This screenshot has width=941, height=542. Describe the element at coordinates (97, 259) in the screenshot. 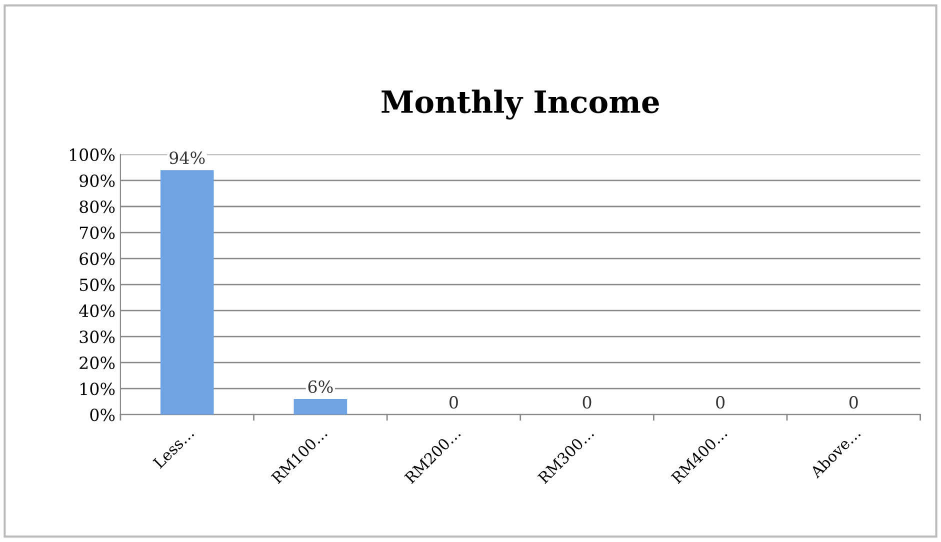

I see `y-tick-label: 60%` at that location.